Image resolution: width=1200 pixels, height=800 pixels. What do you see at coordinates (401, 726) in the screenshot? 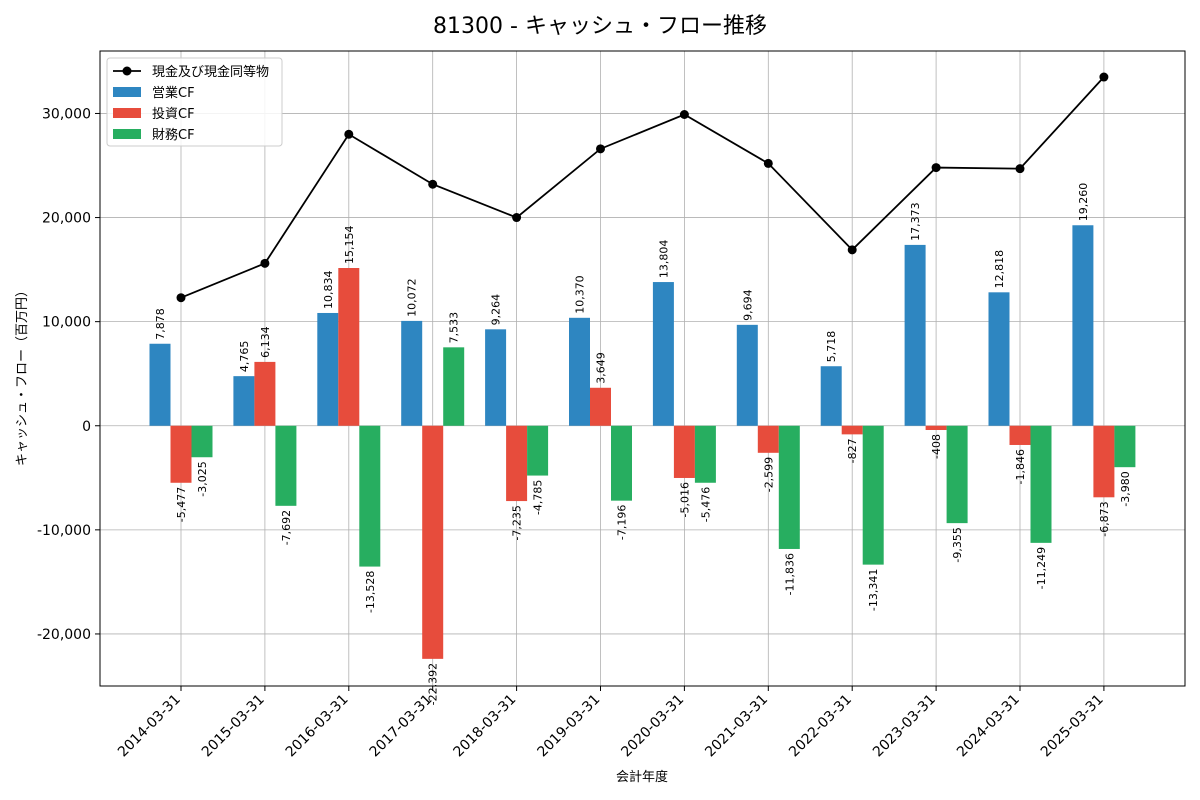
I see `x-tick-label: 2017-03-31` at bounding box center [401, 726].